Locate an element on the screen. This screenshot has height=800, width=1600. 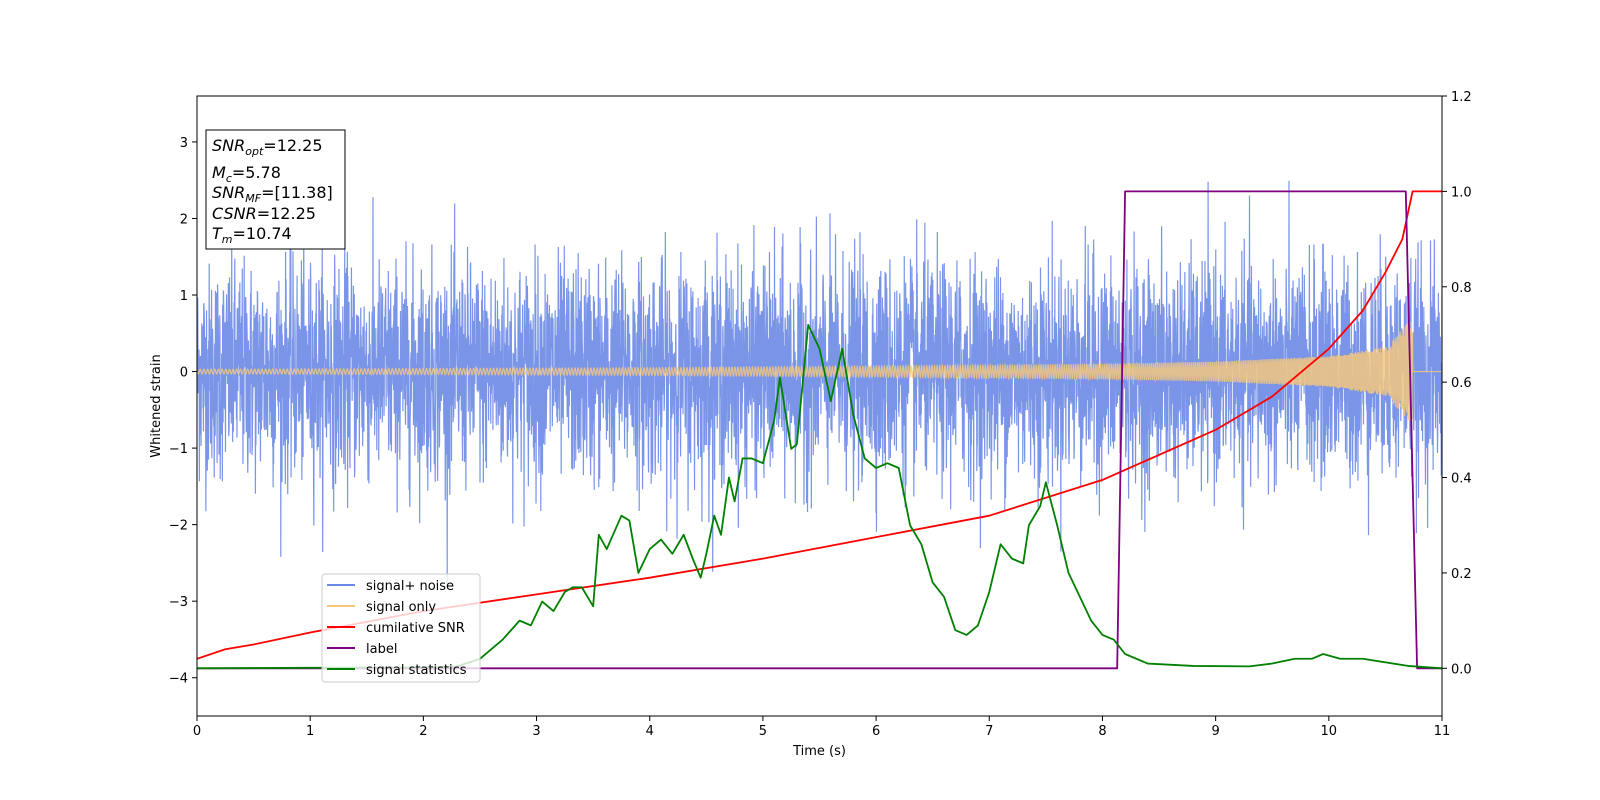
legend-label-signal-noise: signal+ noise is located at coordinates (410, 586).